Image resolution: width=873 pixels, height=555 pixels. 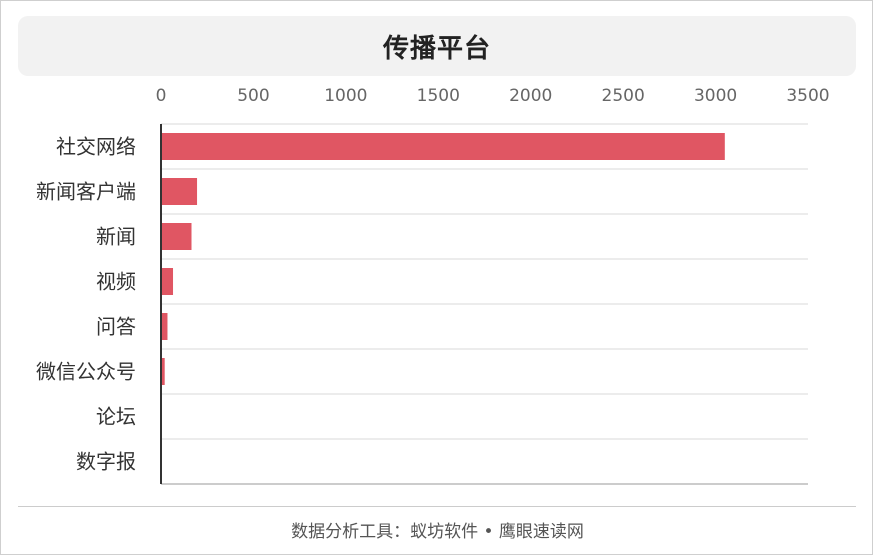 What do you see at coordinates (86, 372) in the screenshot?
I see `category-label: 微信公众号` at bounding box center [86, 372].